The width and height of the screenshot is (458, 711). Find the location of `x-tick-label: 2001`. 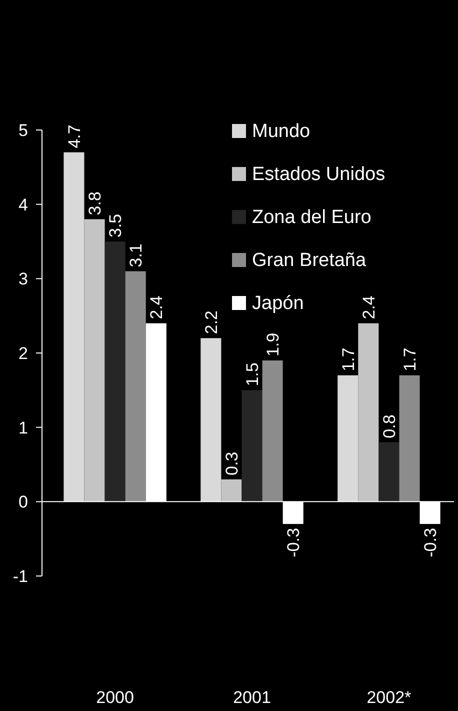

x-tick-label: 2001 is located at coordinates (252, 697).